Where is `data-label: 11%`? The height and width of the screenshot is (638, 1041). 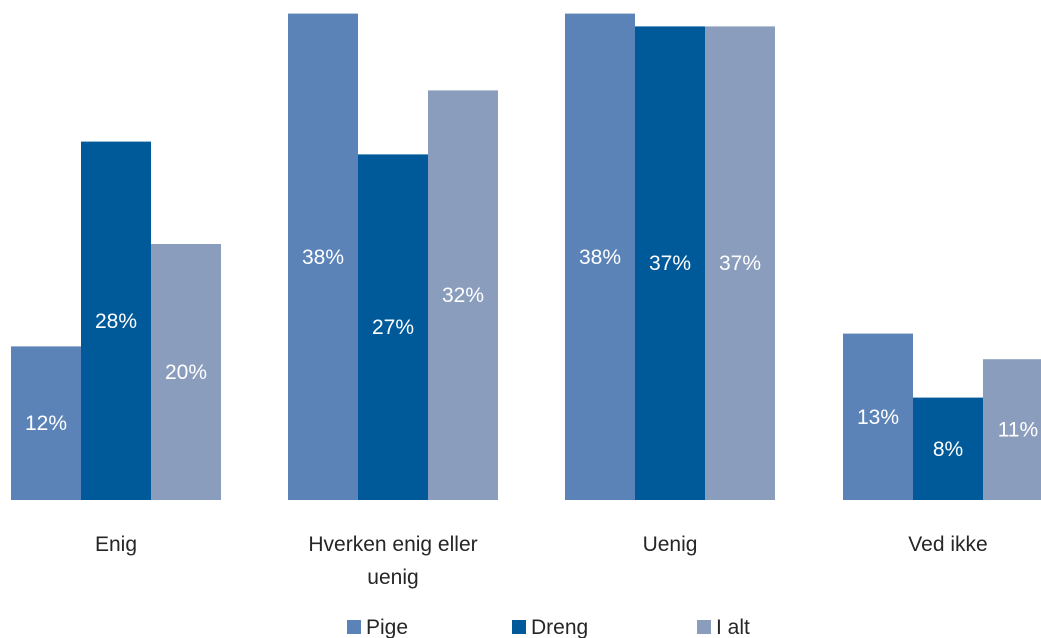
data-label: 11% is located at coordinates (1018, 430).